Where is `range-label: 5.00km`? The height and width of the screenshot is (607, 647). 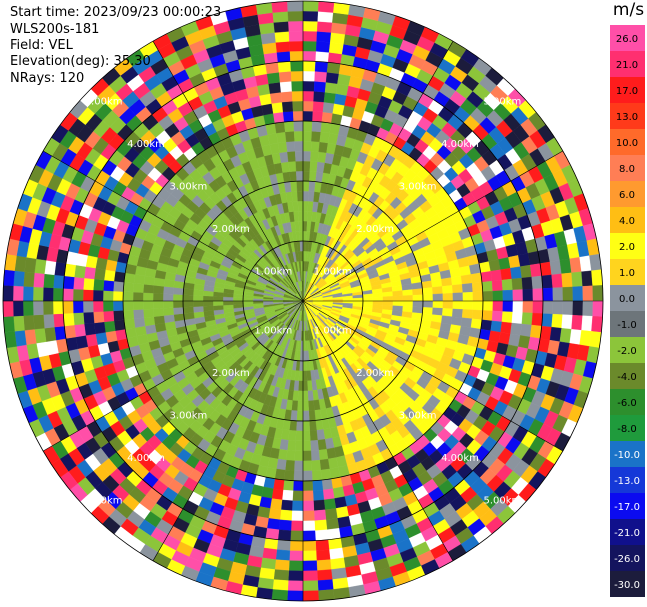
range-label: 5.00km is located at coordinates (104, 102).